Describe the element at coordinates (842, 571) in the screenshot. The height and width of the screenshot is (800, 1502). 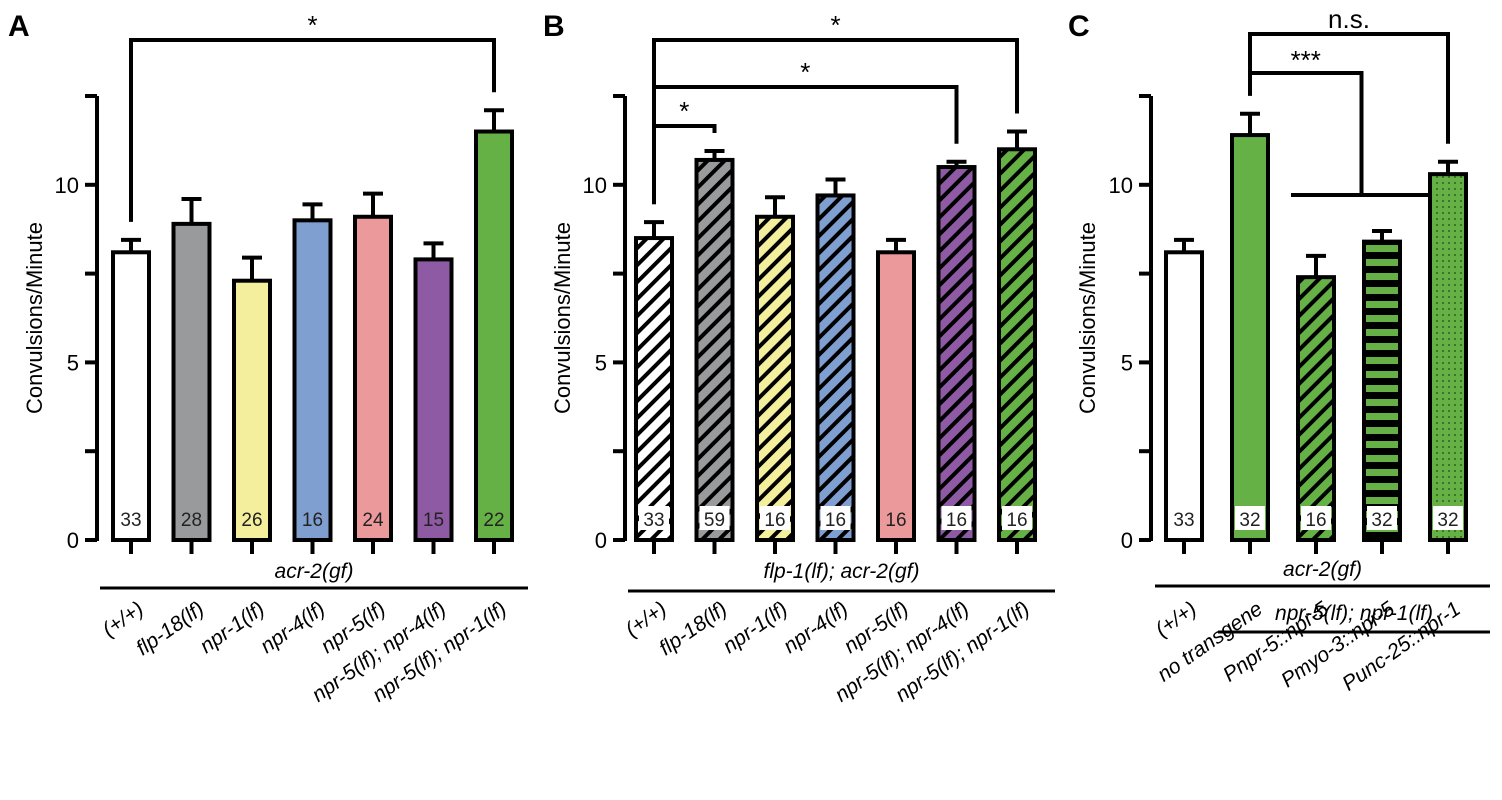
I see `group-label: flp-1(lf); acr-2(gf)` at that location.